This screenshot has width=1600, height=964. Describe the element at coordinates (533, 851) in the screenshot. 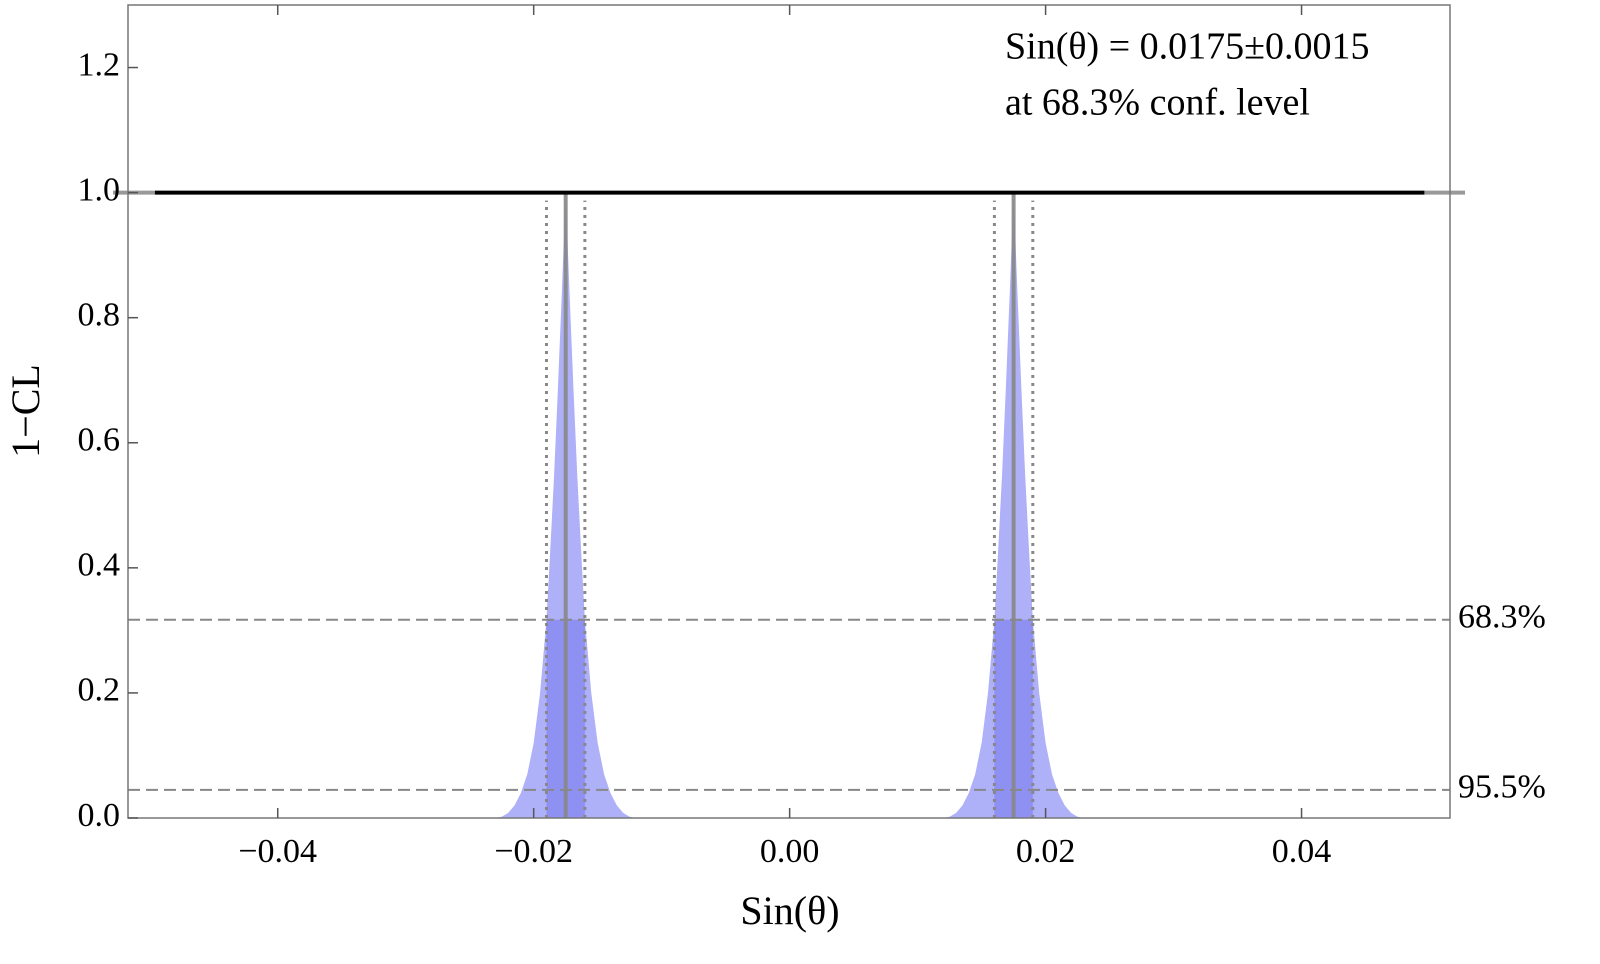

I see `x-tick-label: −0.02` at that location.